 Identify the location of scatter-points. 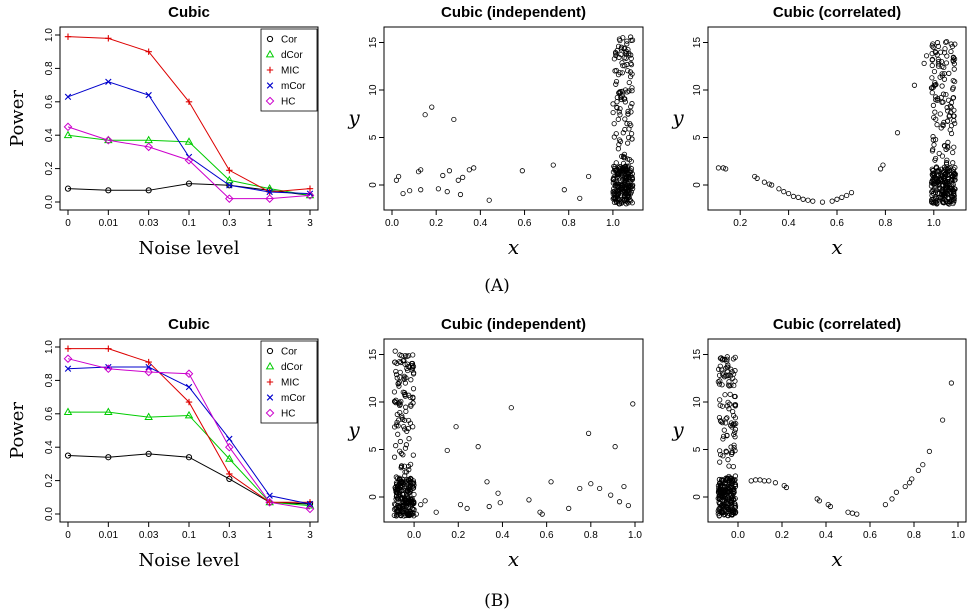
(851, 448).